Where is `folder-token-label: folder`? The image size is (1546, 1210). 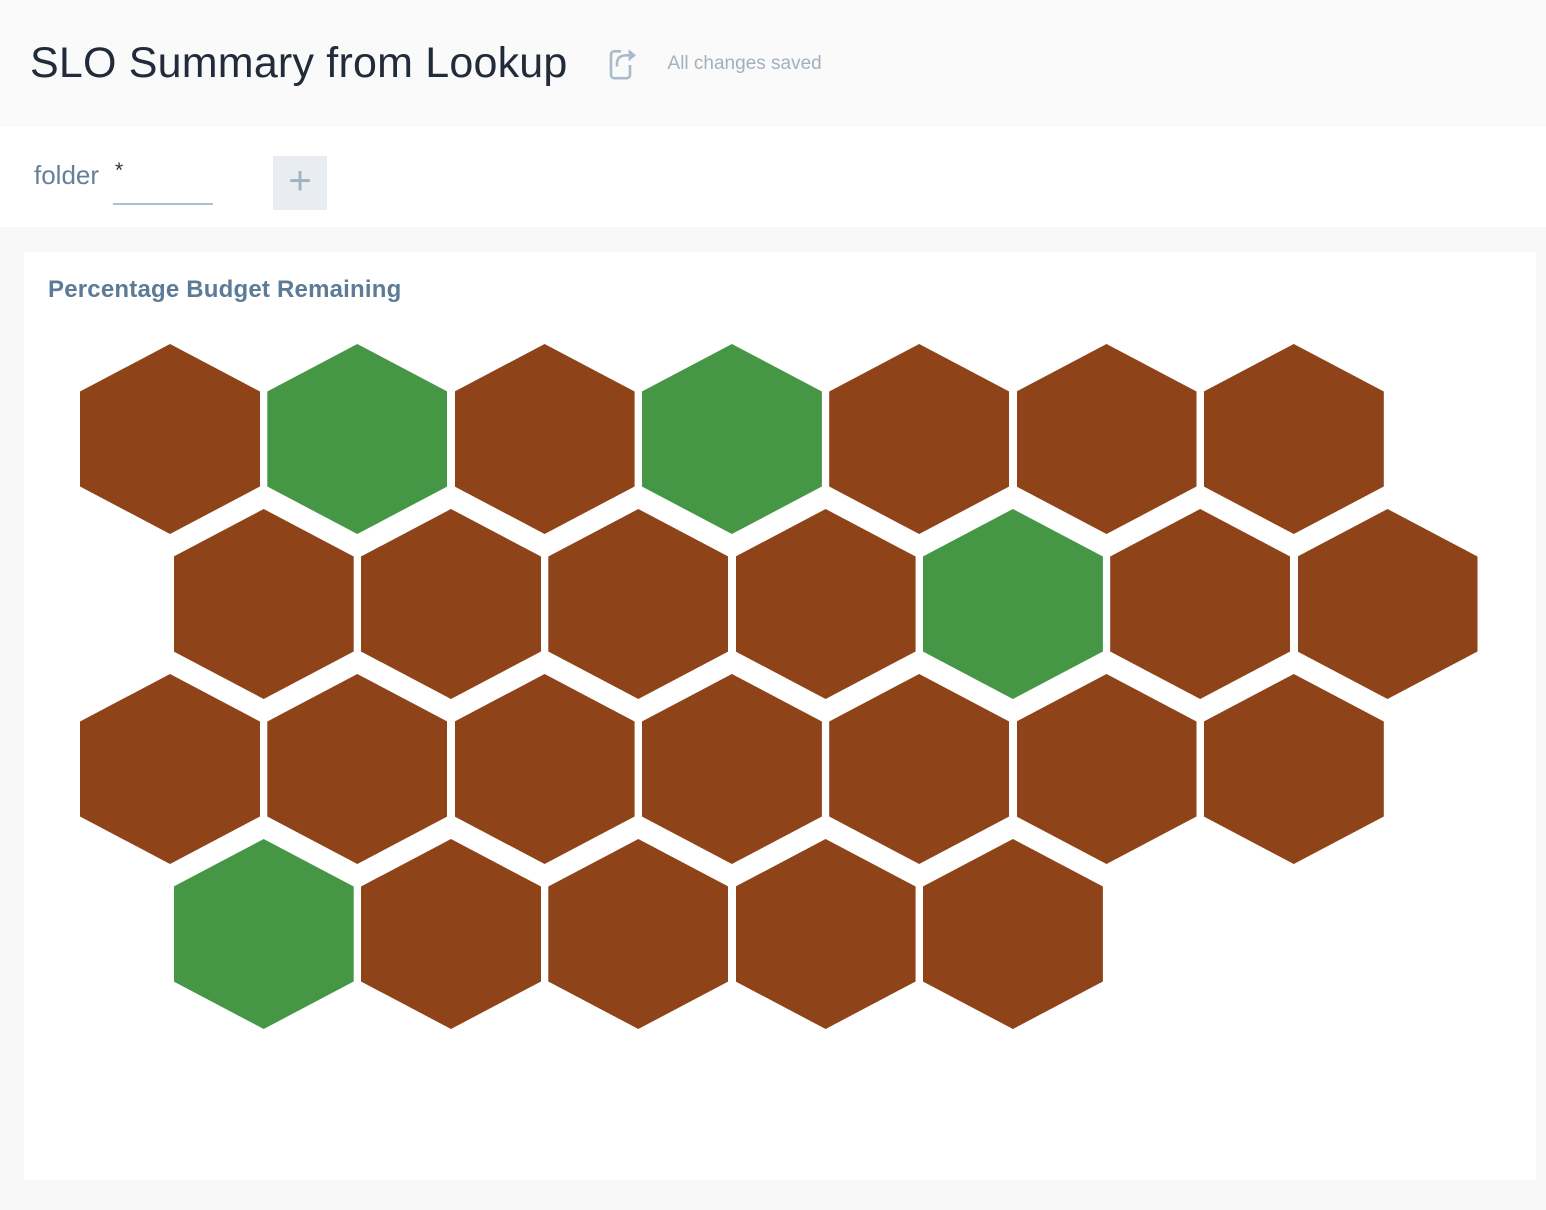 folder-token-label: folder is located at coordinates (67, 175).